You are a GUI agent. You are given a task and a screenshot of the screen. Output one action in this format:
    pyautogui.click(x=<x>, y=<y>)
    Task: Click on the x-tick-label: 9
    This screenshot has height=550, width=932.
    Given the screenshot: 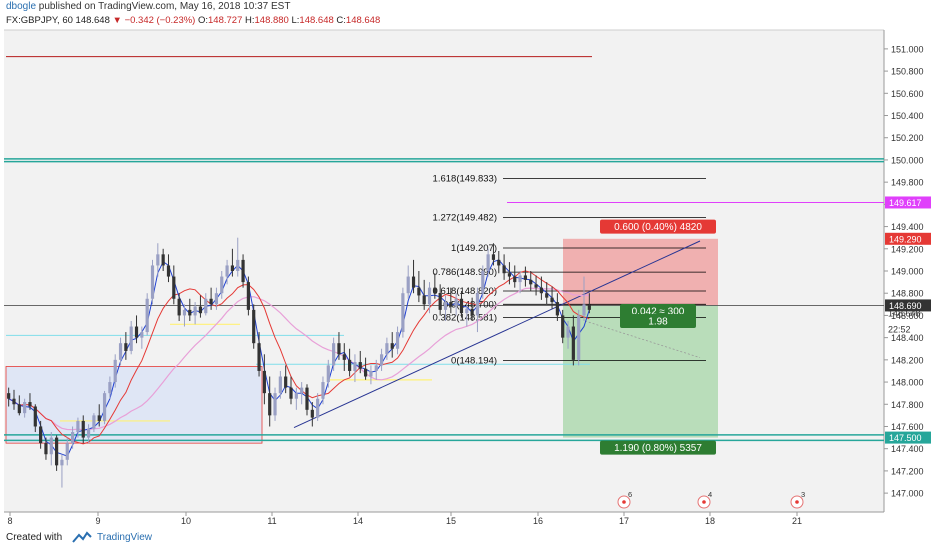 What is the action you would take?
    pyautogui.click(x=97, y=521)
    